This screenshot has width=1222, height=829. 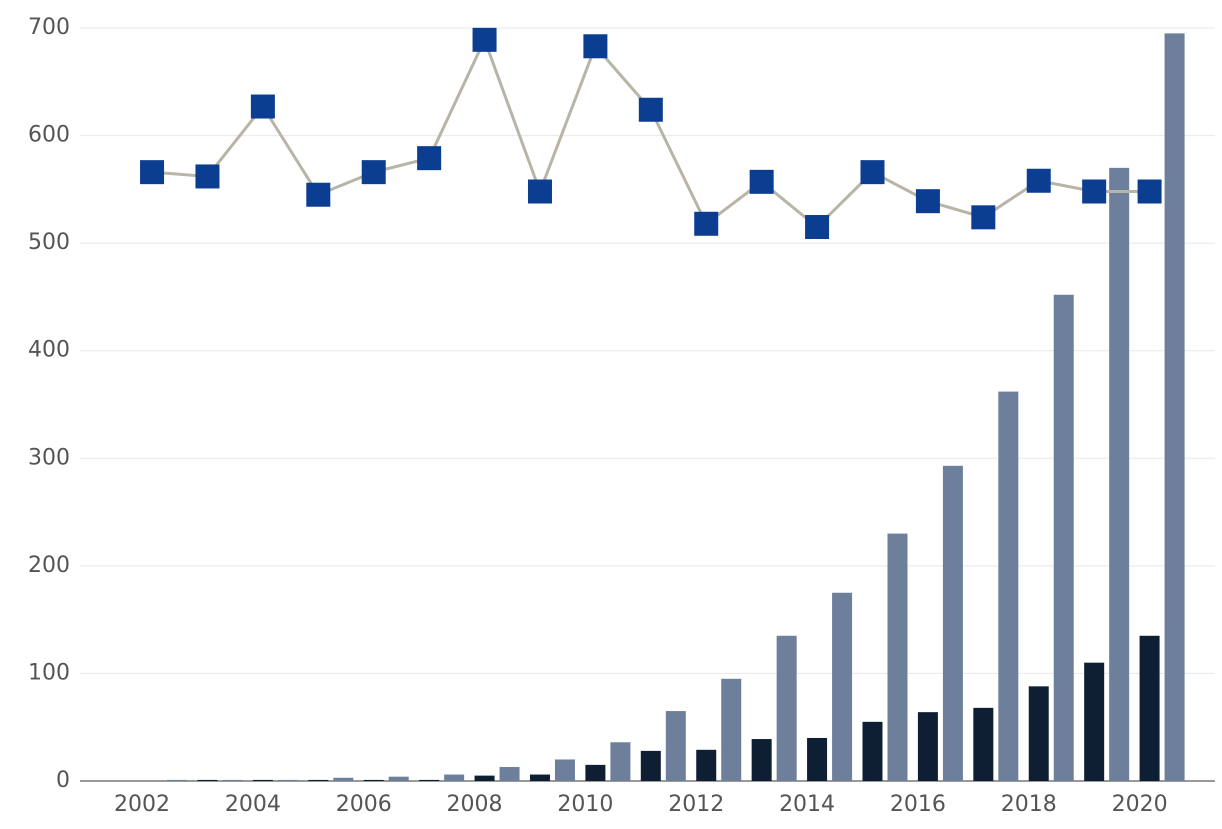 I want to click on y-tick-label: 400, so click(x=49, y=350).